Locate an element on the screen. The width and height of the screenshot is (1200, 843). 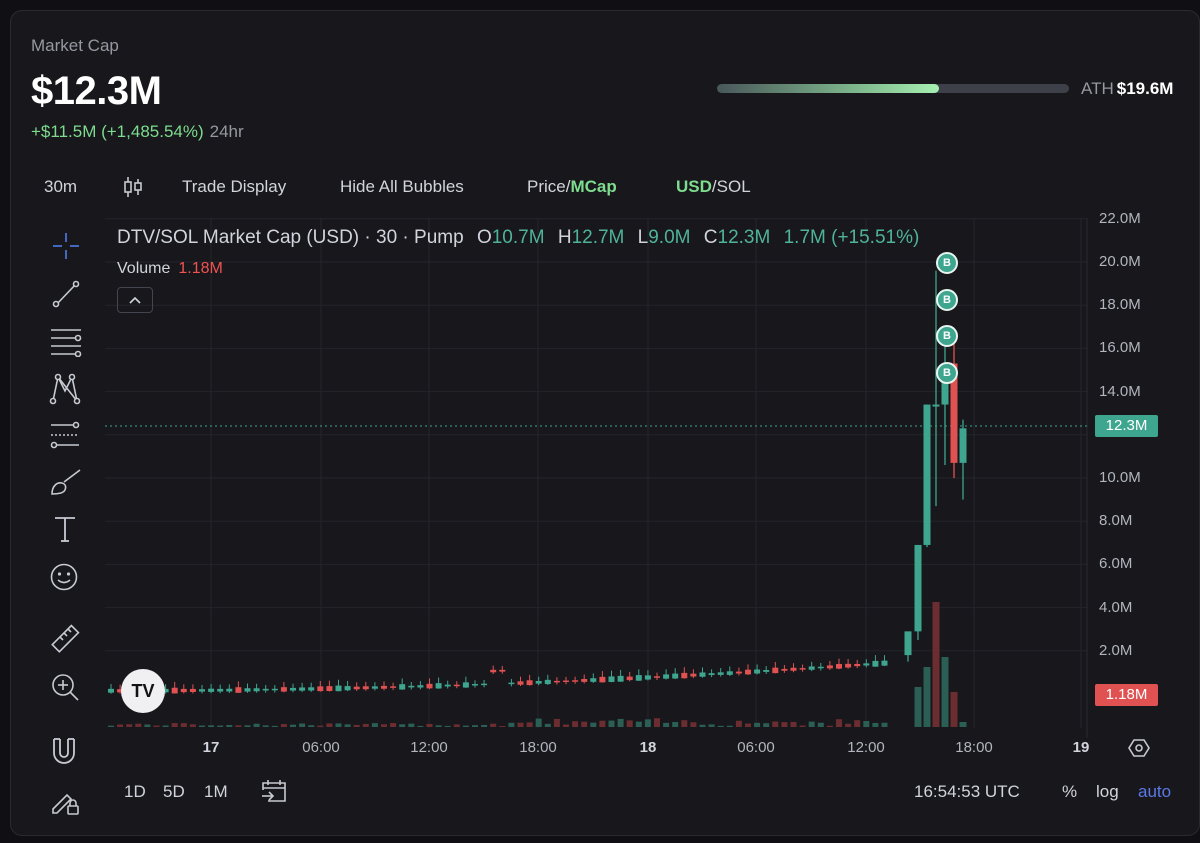
market-cap-change: +$11.5M (+1,485.54%) 24hr is located at coordinates (137, 132).